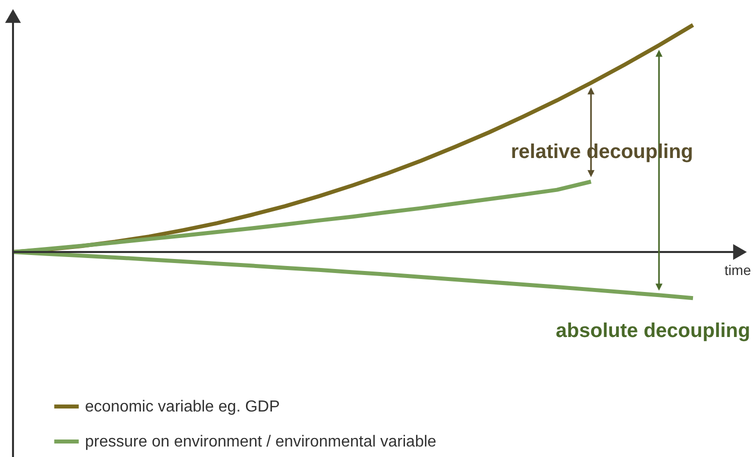 The width and height of the screenshot is (753, 457). What do you see at coordinates (738, 270) in the screenshot?
I see `x-axis-title: time` at bounding box center [738, 270].